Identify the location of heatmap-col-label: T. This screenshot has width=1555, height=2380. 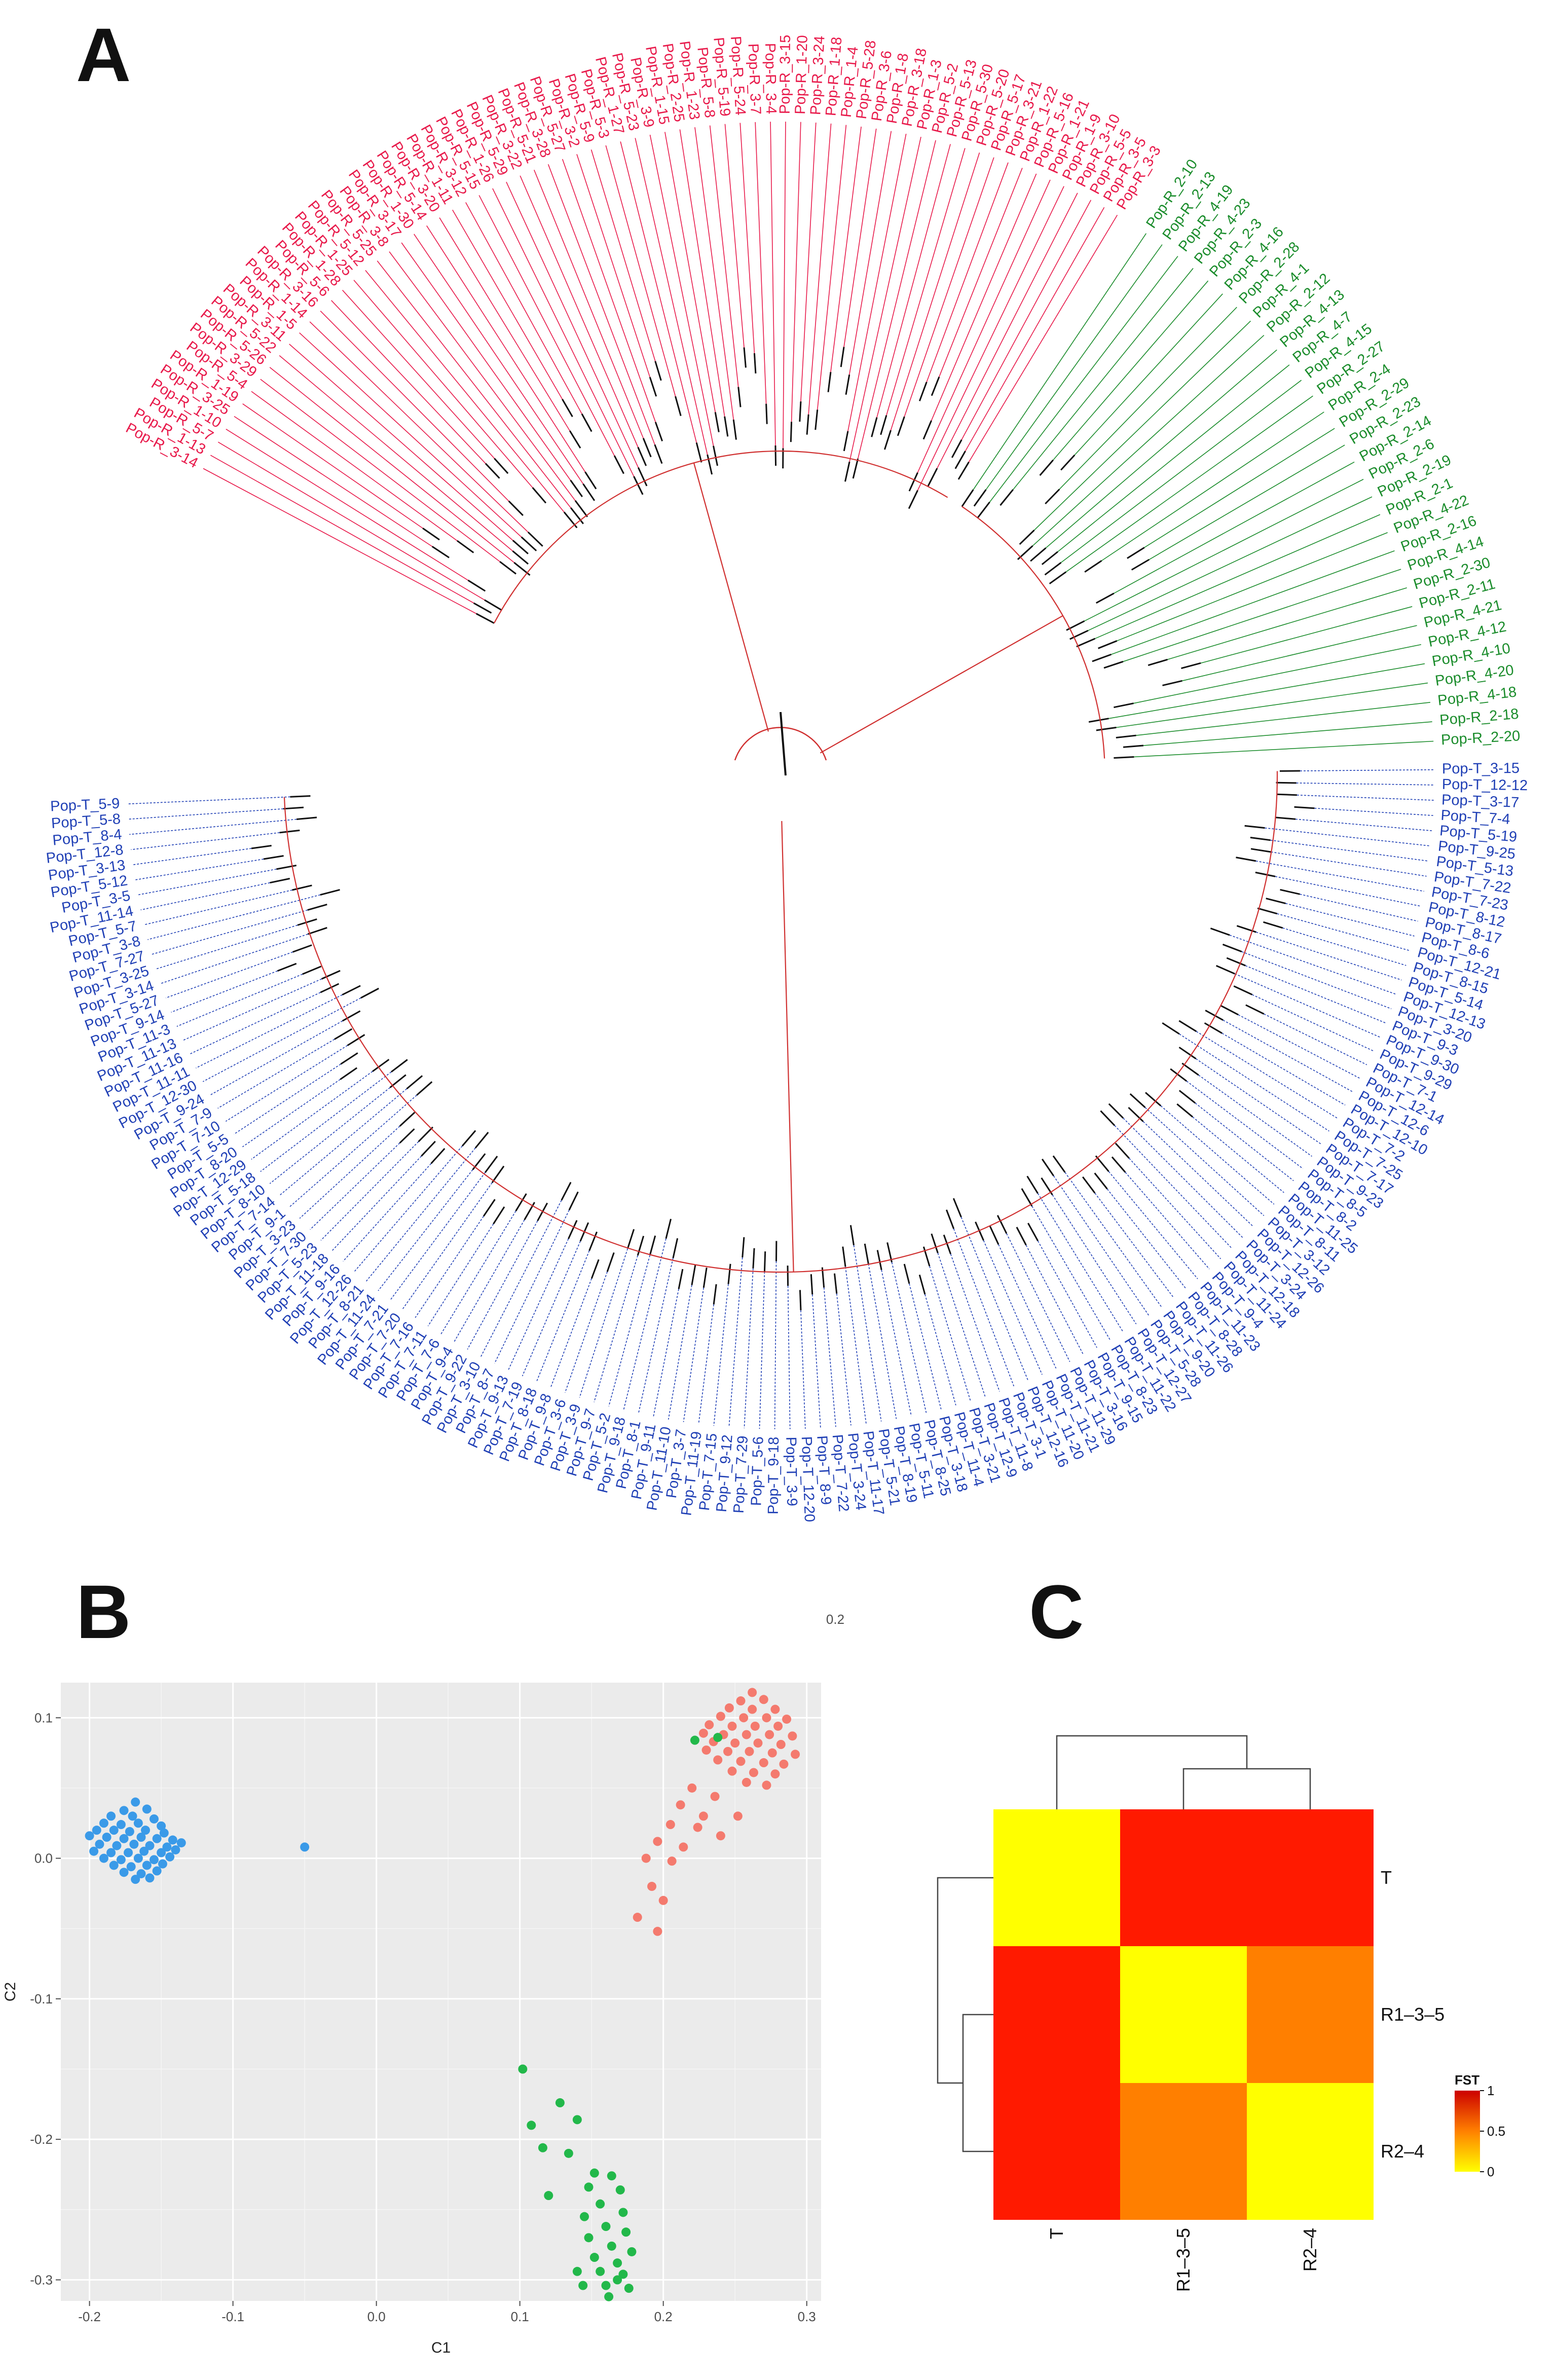
(1056, 2233).